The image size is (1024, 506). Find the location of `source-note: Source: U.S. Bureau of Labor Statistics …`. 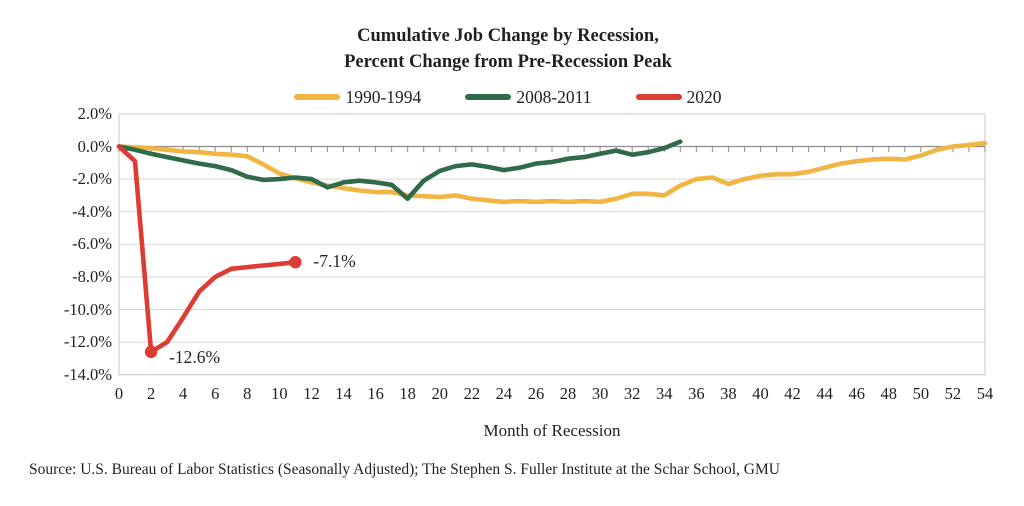

source-note: Source: U.S. Bureau of Labor Statistics … is located at coordinates (404, 469).